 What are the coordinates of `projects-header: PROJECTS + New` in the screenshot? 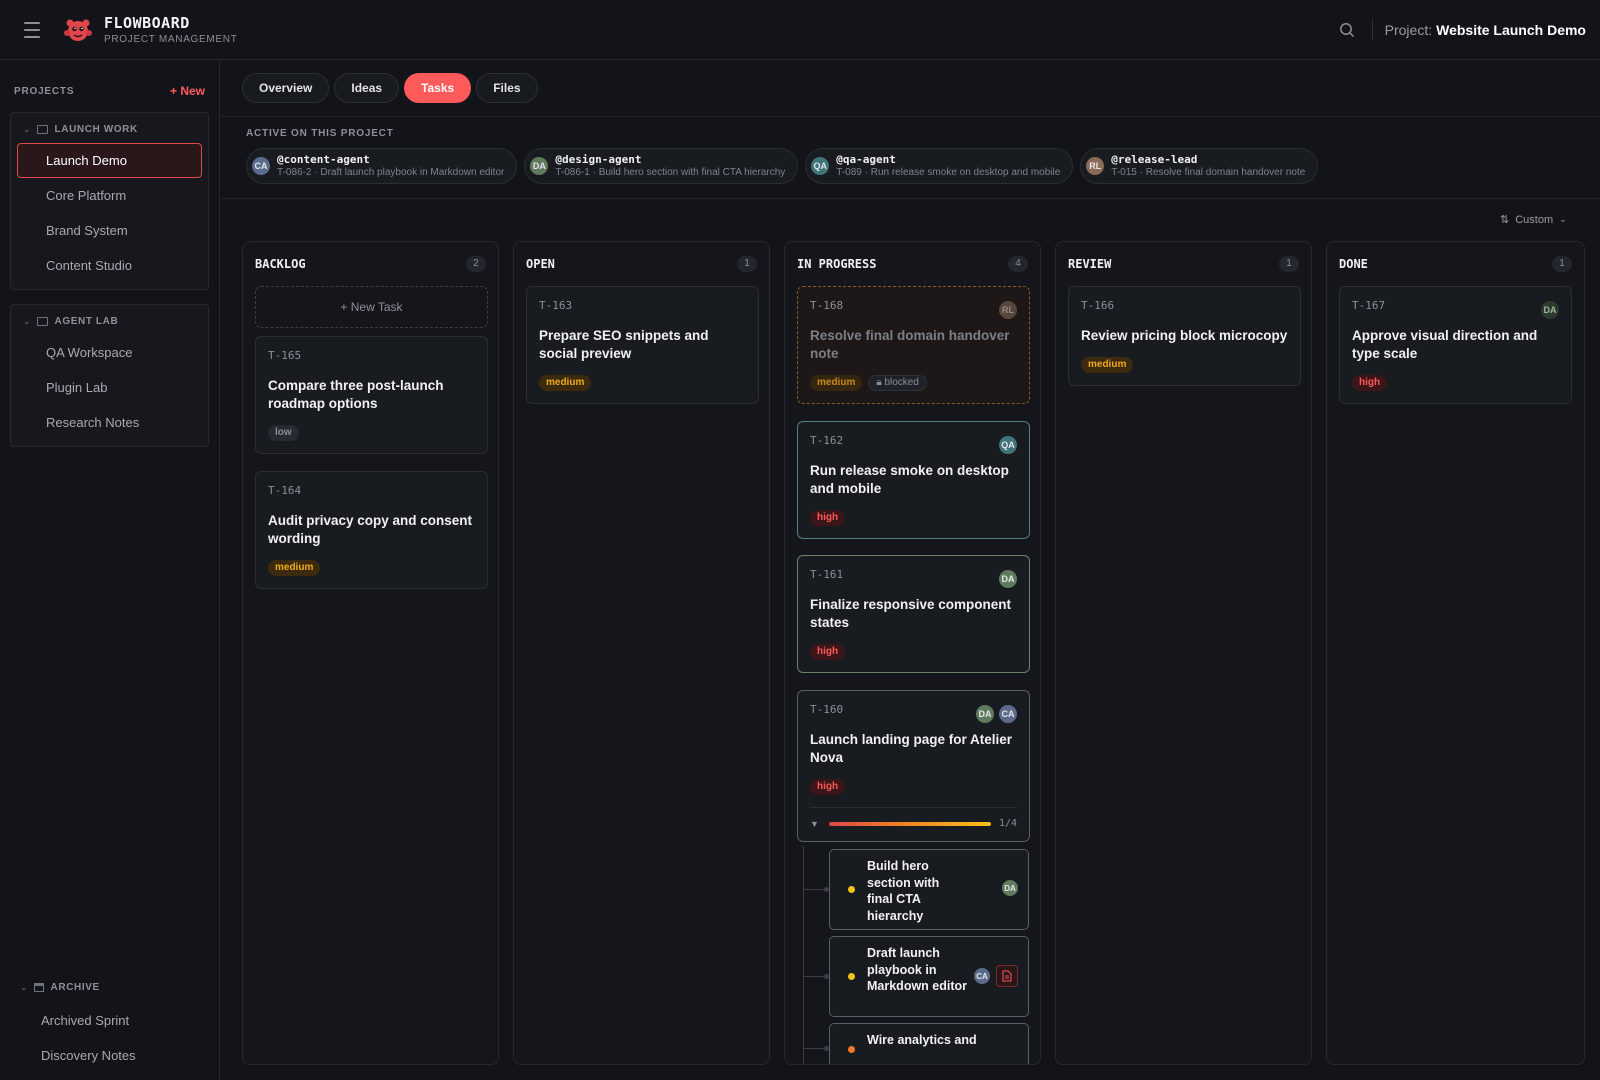 It's located at (109, 82).